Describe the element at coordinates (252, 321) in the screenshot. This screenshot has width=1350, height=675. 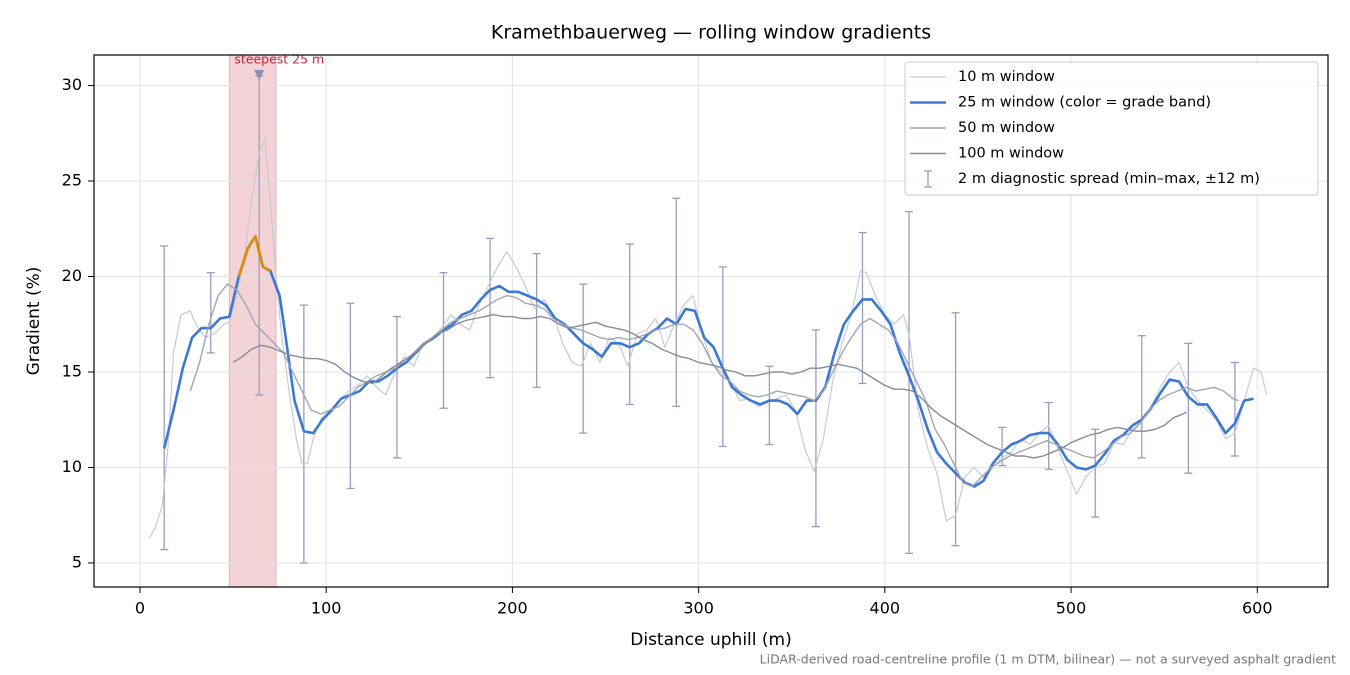
I see `highlight-band` at that location.